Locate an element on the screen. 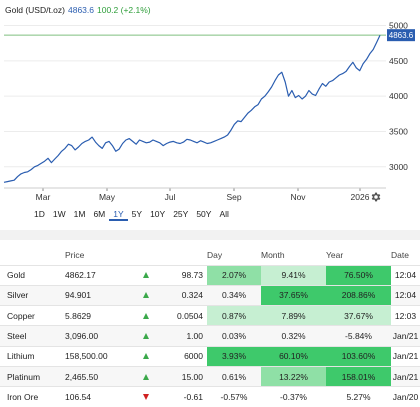 This screenshot has height=407, width=420. x-tick-label: Jul is located at coordinates (170, 197).